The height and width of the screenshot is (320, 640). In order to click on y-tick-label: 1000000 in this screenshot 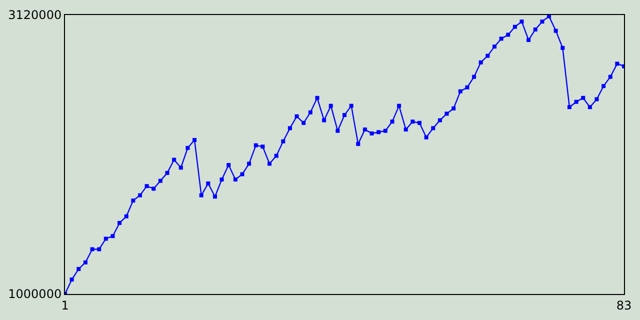, I will do `click(35, 294)`.